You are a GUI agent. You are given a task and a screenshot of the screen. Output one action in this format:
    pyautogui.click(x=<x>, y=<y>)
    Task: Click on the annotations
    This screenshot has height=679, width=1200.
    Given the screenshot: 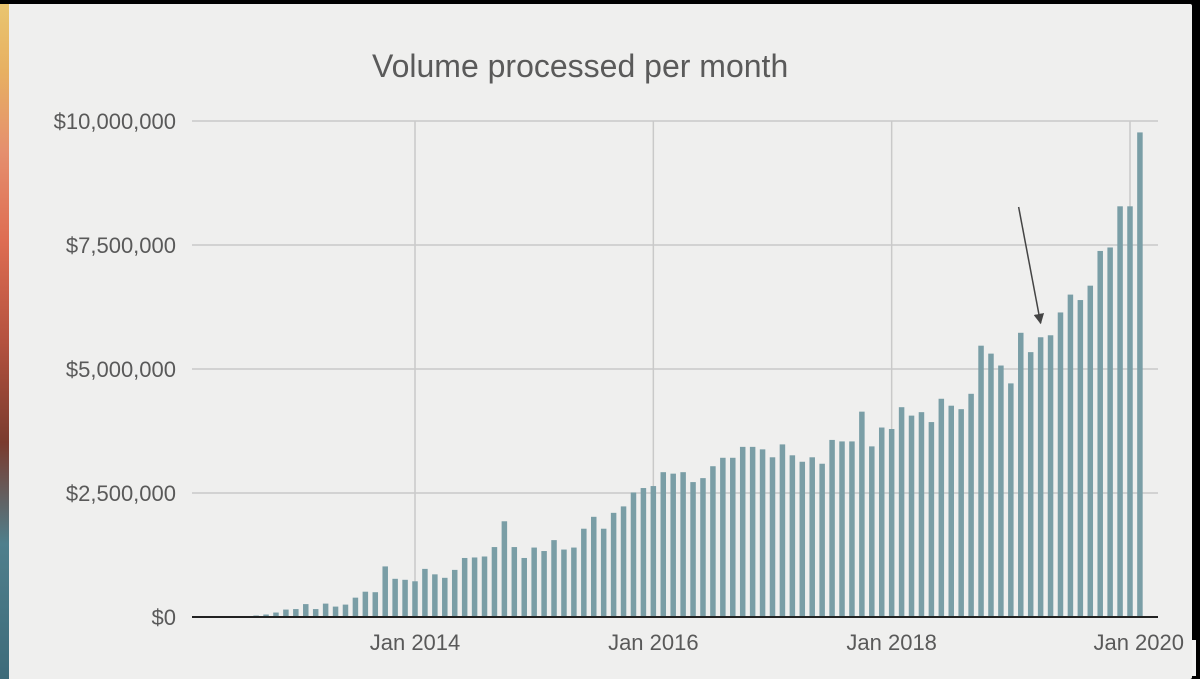 What is the action you would take?
    pyautogui.click(x=1031, y=265)
    